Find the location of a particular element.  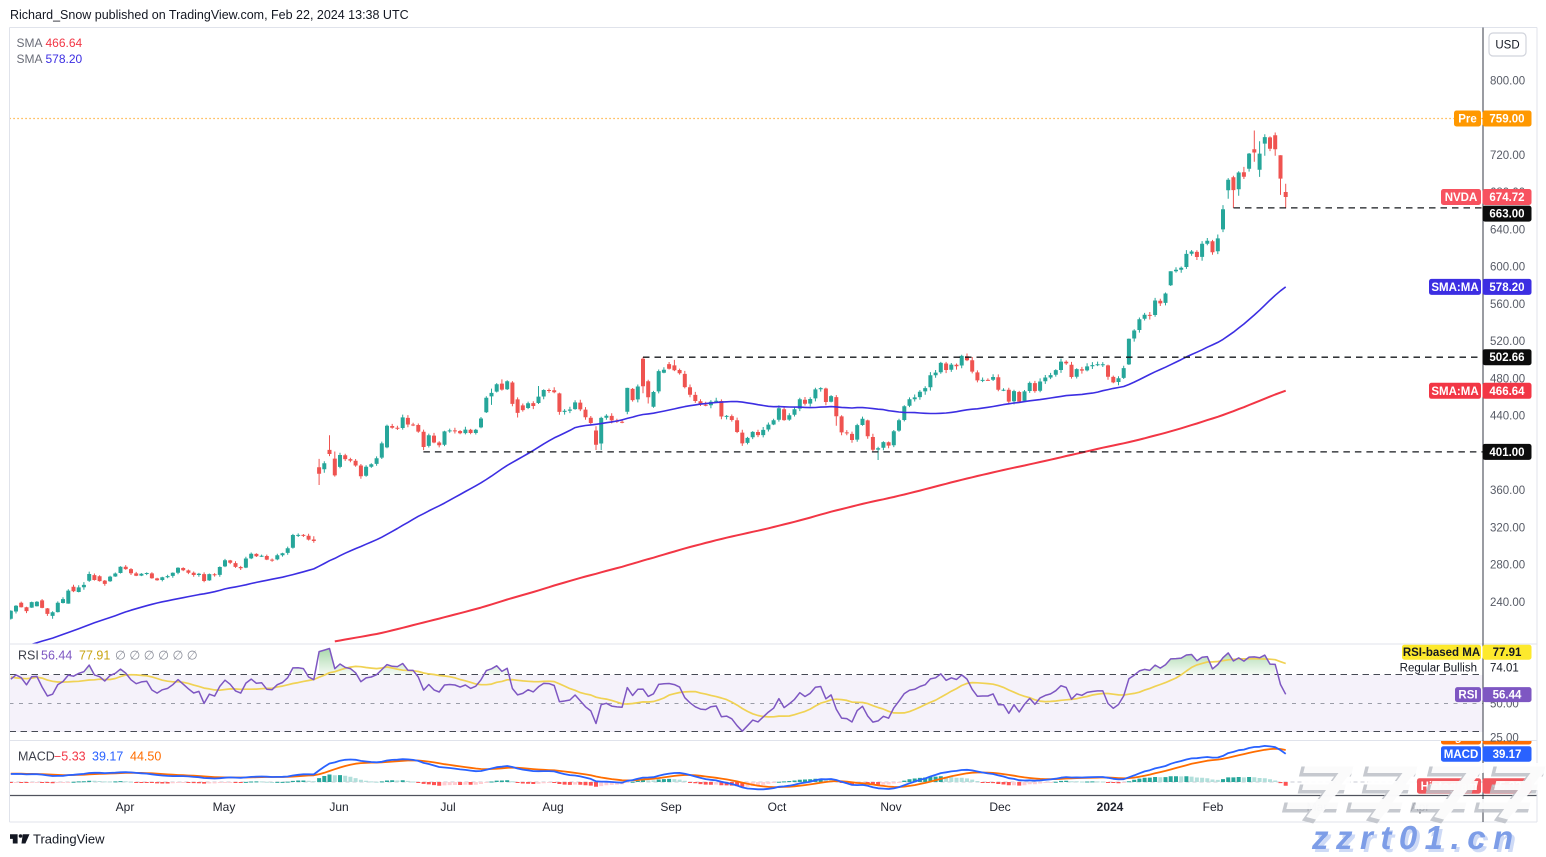

svg-text: Apr is located at coordinates (125, 807).